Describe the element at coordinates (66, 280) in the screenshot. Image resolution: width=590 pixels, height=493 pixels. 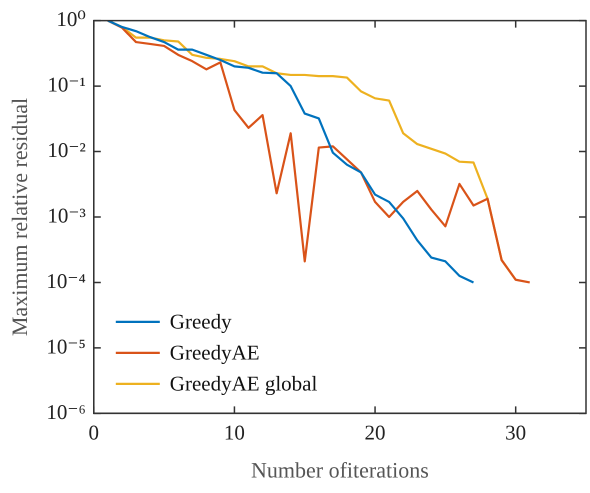
I see `y-tick-label: 10⁻⁴` at that location.